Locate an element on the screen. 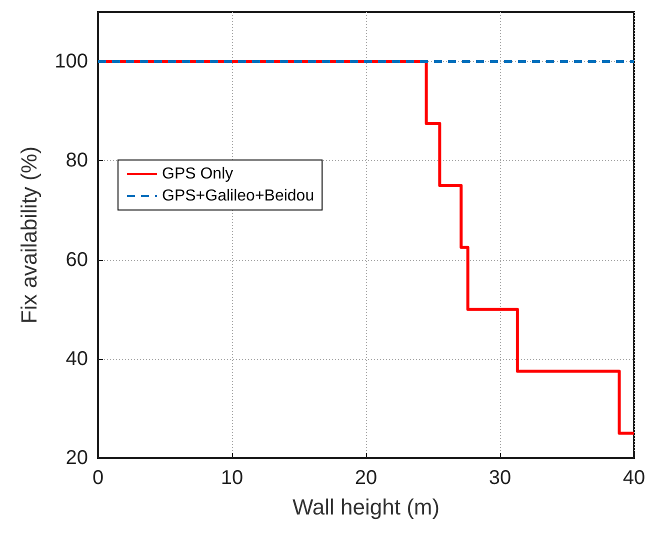  y-tick-label: 80 is located at coordinates (77, 161).